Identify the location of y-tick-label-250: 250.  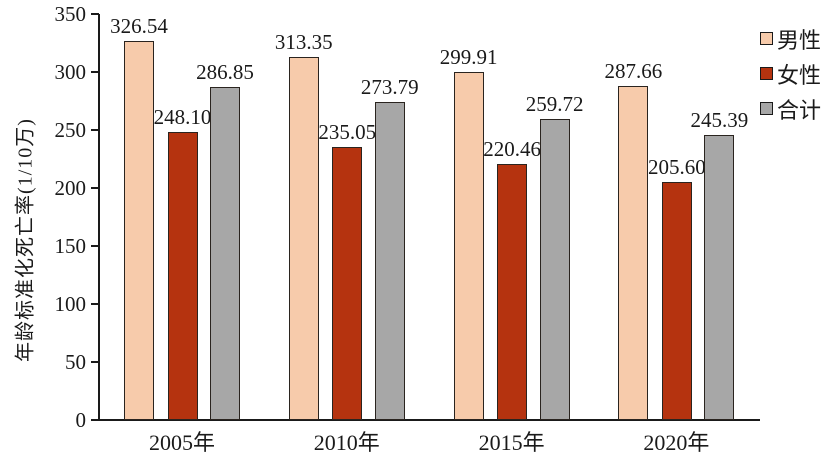
(70, 130).